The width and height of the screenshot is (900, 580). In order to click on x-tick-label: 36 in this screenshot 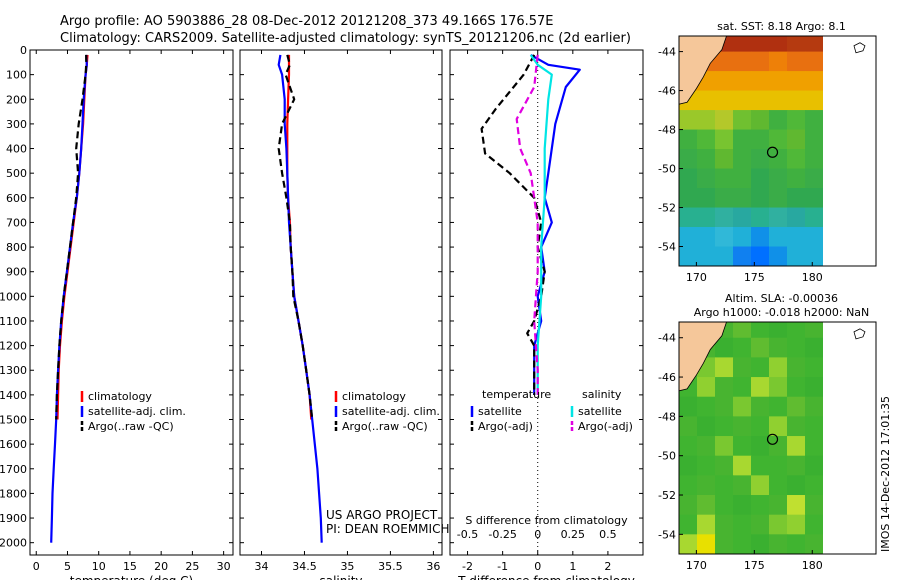, I will do `click(433, 566)`.